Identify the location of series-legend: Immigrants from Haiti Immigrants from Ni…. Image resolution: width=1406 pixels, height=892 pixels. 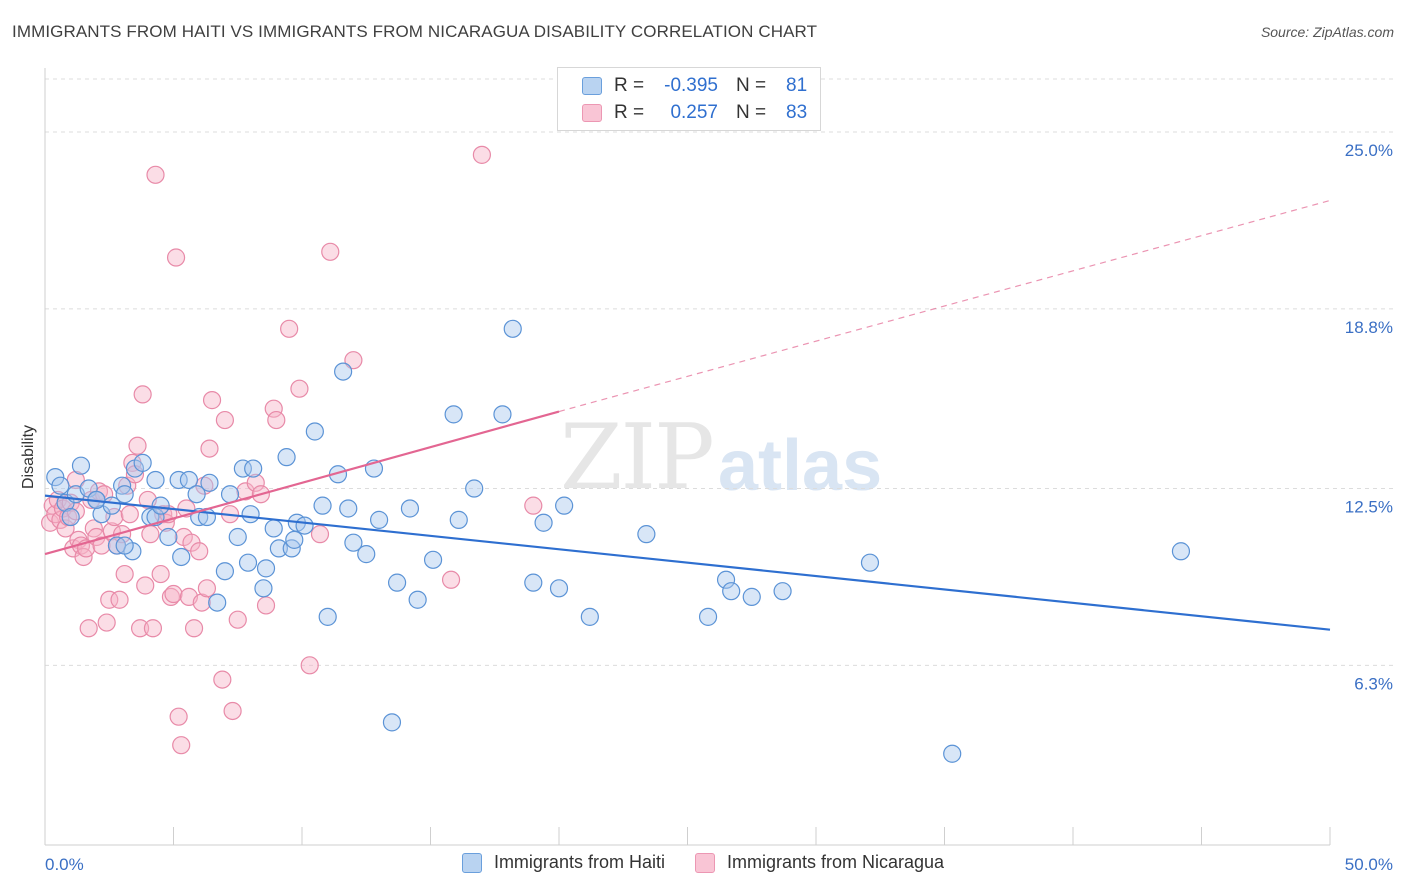
(703, 862).